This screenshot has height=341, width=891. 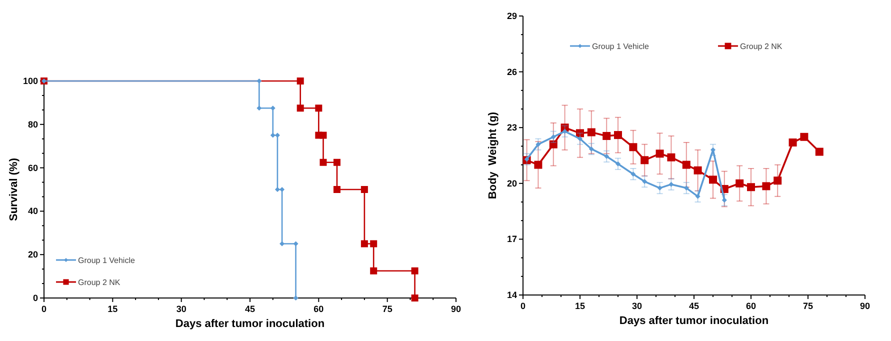 What do you see at coordinates (511, 16) in the screenshot?
I see `y-tick-label: 29` at bounding box center [511, 16].